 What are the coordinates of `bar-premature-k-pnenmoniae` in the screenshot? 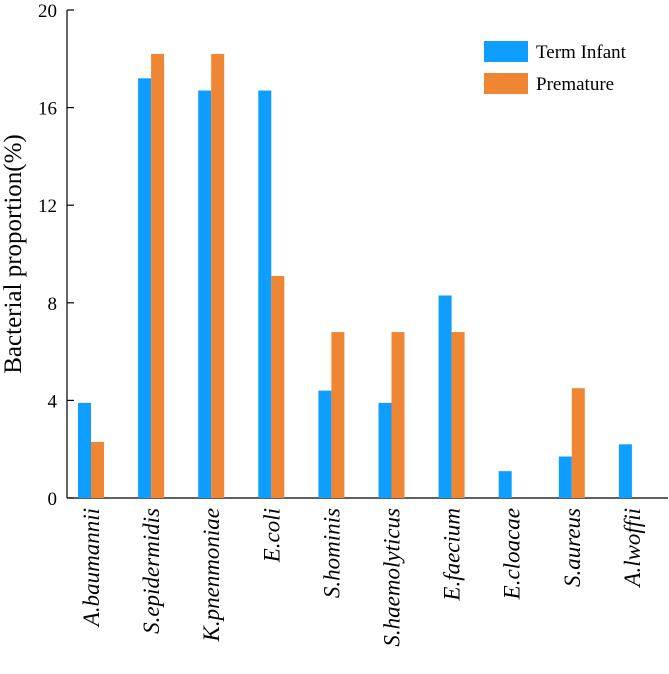 It's located at (218, 276).